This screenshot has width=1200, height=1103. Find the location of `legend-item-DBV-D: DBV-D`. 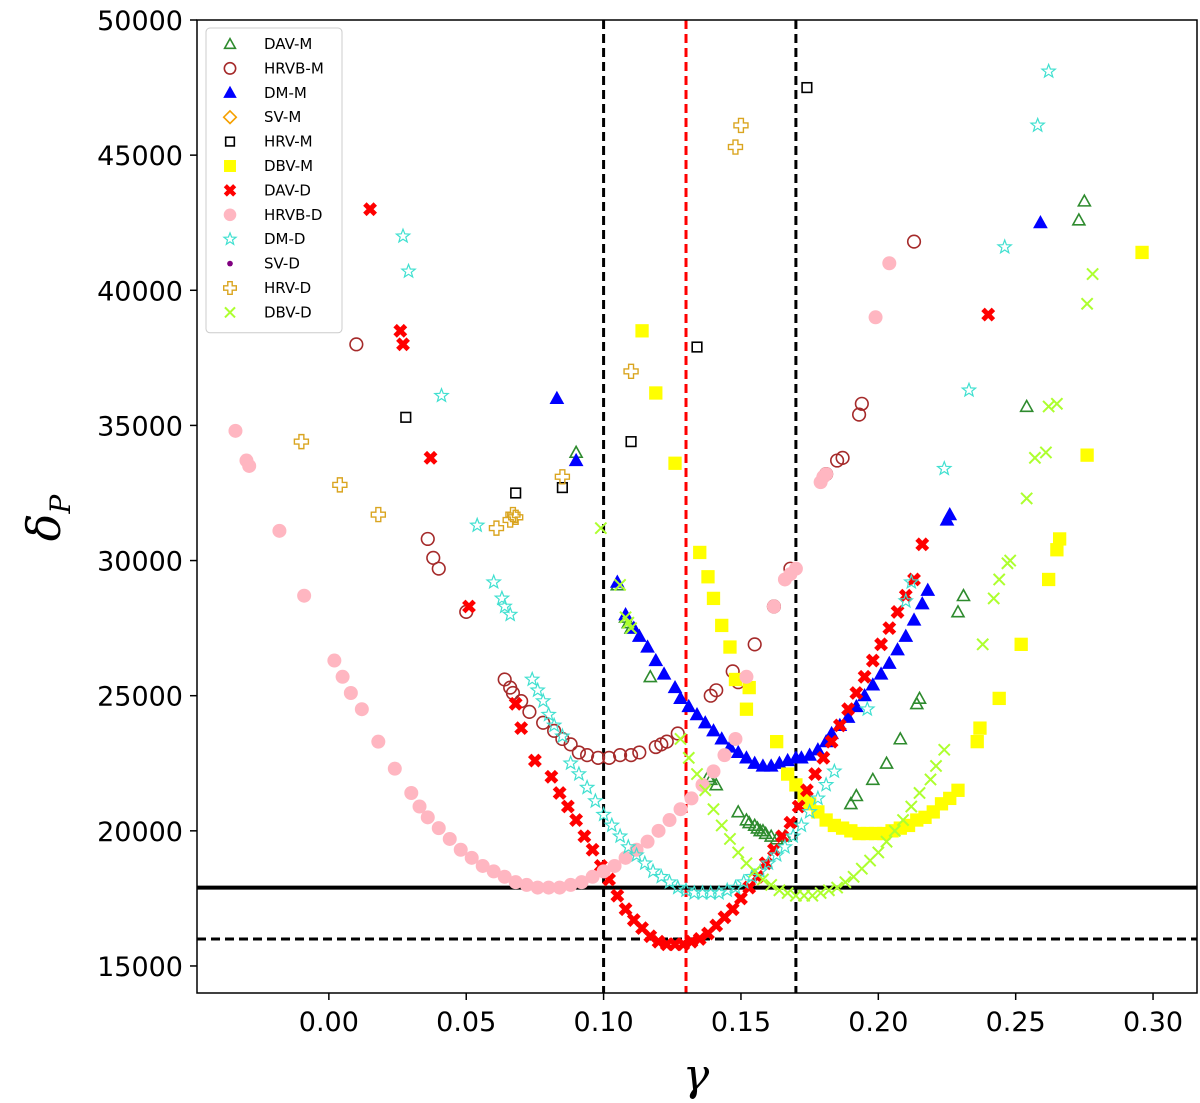

legend-item-DBV-D: DBV-D is located at coordinates (268, 312).